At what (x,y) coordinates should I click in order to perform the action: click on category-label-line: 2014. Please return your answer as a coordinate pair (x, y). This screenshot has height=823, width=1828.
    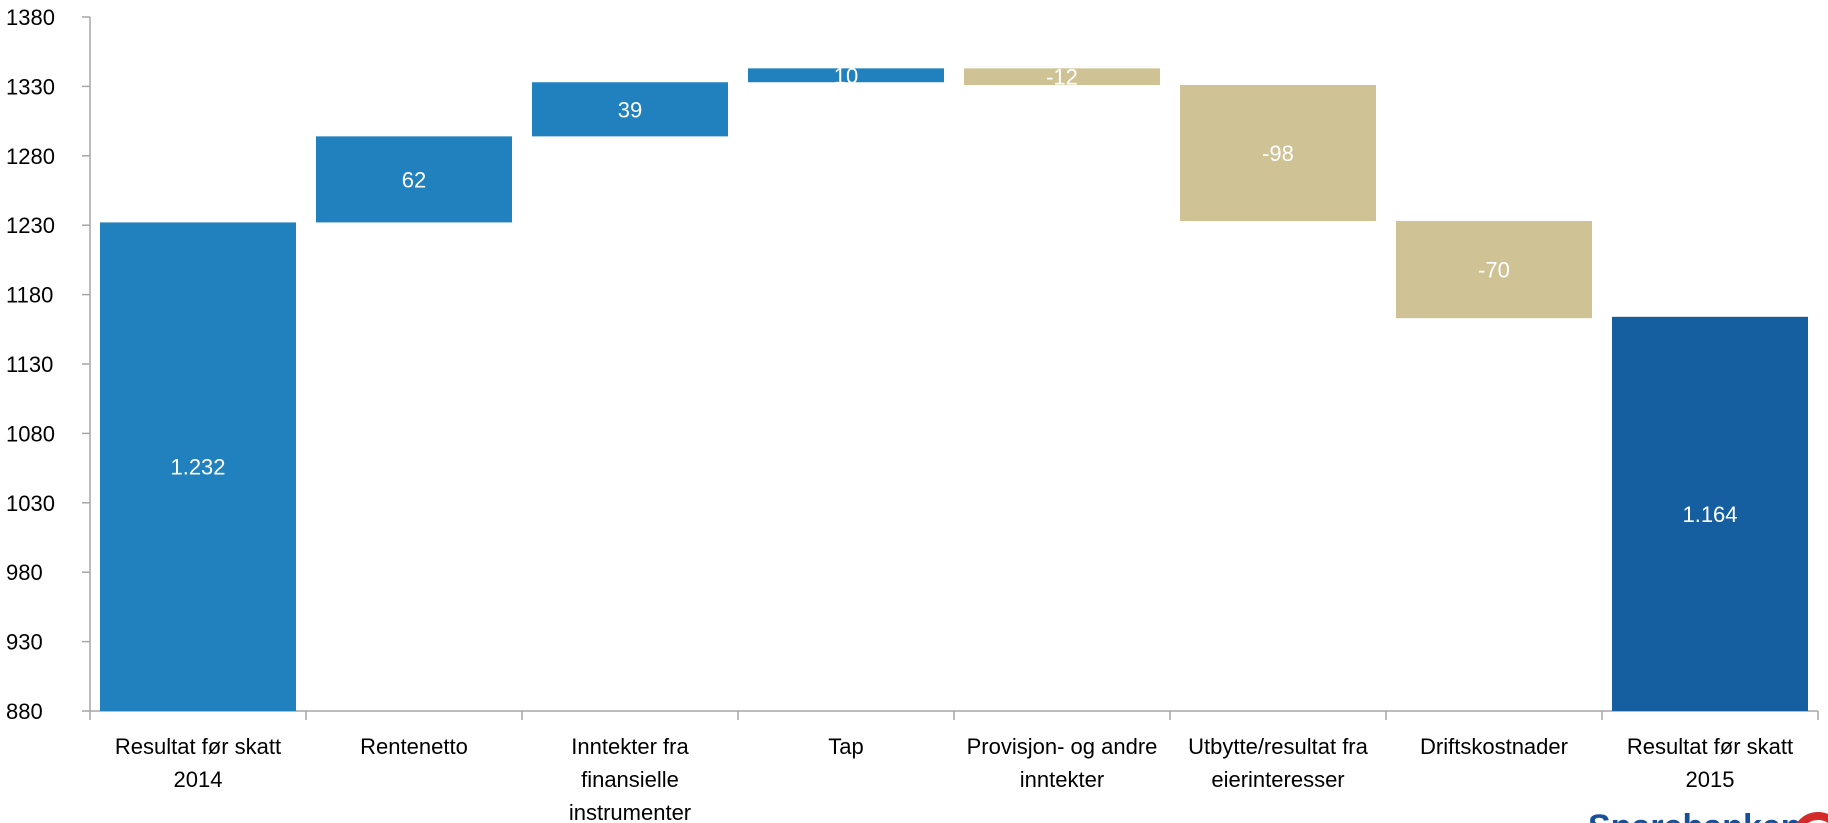
    Looking at the image, I should click on (198, 779).